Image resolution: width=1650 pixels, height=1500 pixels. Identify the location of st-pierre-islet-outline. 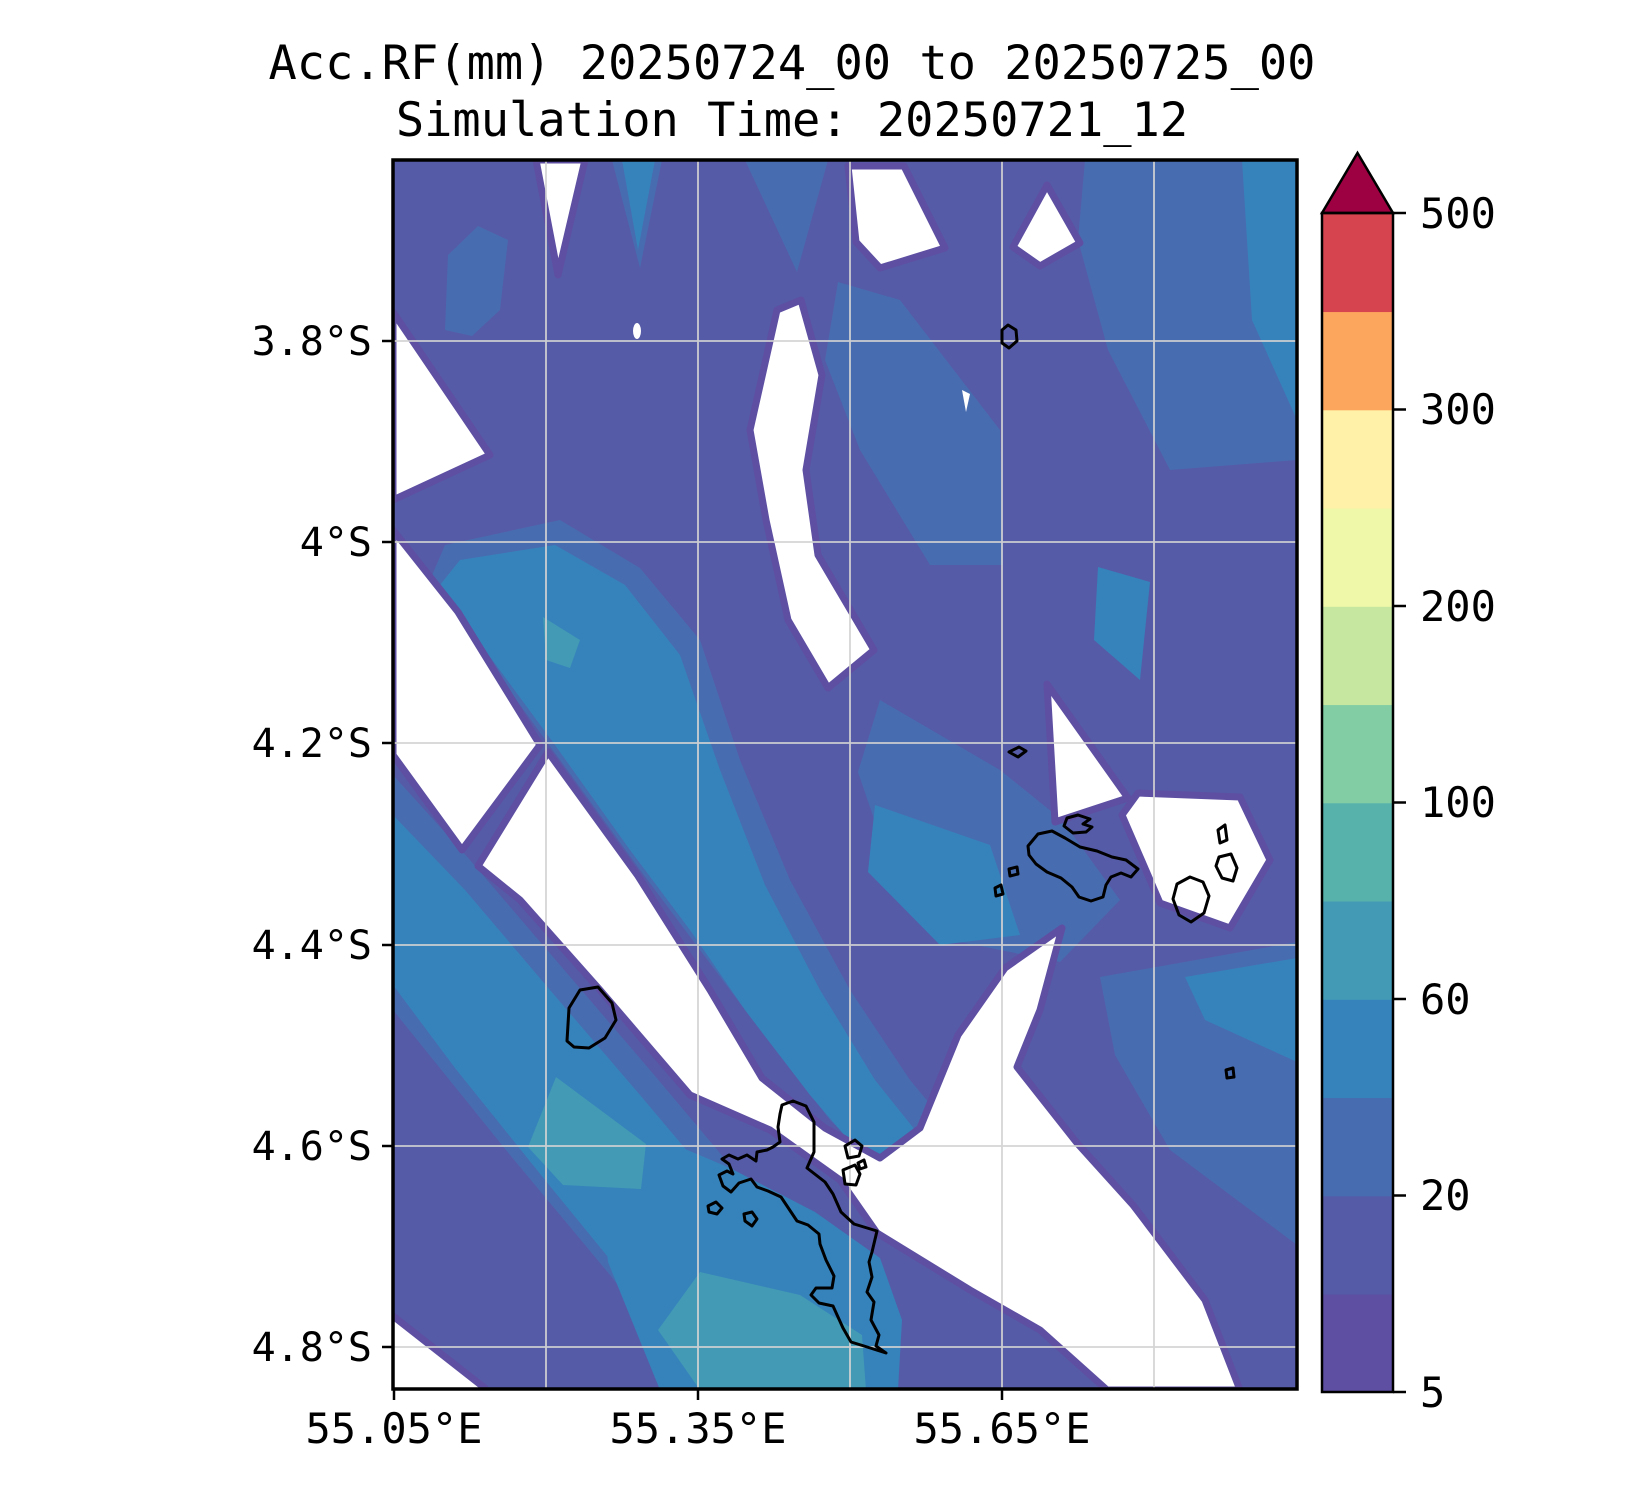
(1013, 871).